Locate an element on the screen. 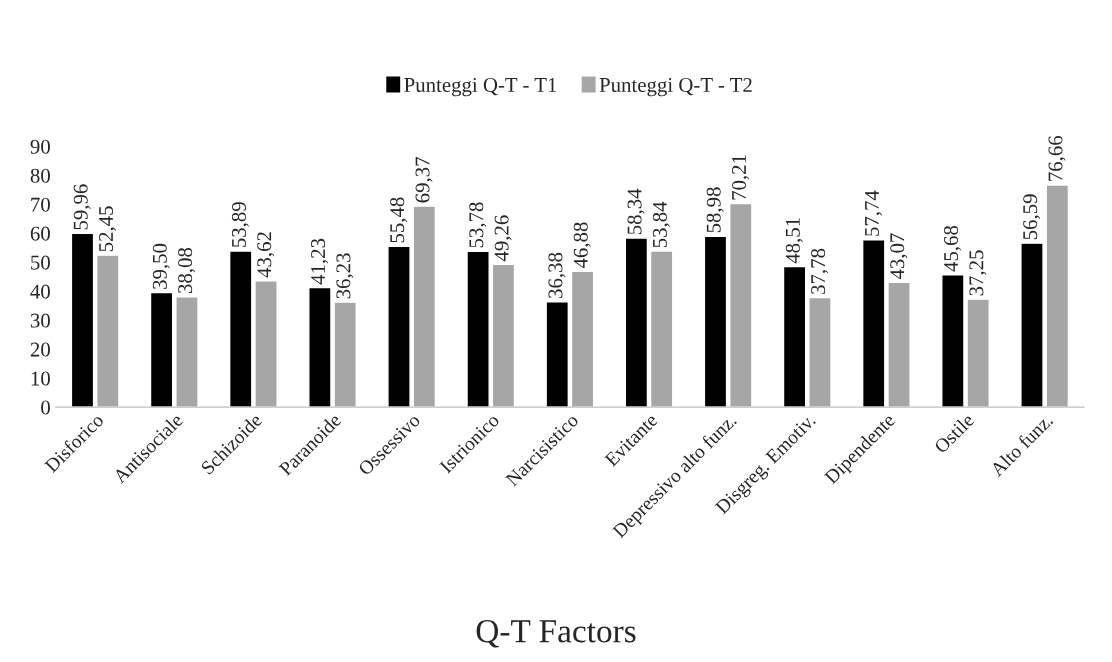 This screenshot has height=662, width=1112. data-label: 52,45 is located at coordinates (108, 229).